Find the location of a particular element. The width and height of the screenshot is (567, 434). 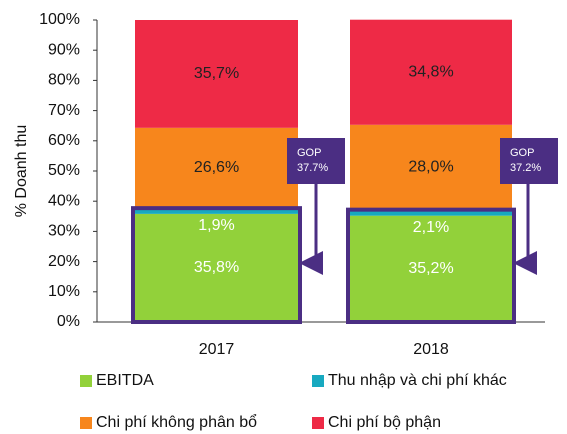

data-label: 2,1% is located at coordinates (431, 227).